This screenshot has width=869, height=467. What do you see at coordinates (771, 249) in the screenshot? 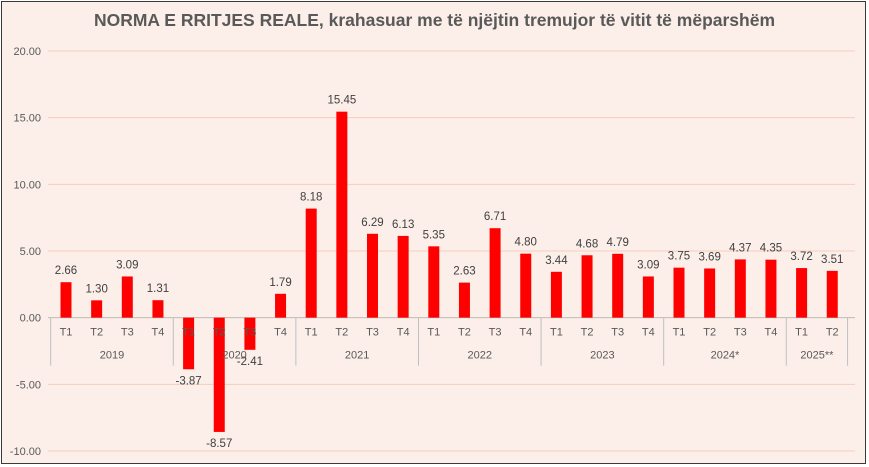
I see `data-label: 4.35` at bounding box center [771, 249].